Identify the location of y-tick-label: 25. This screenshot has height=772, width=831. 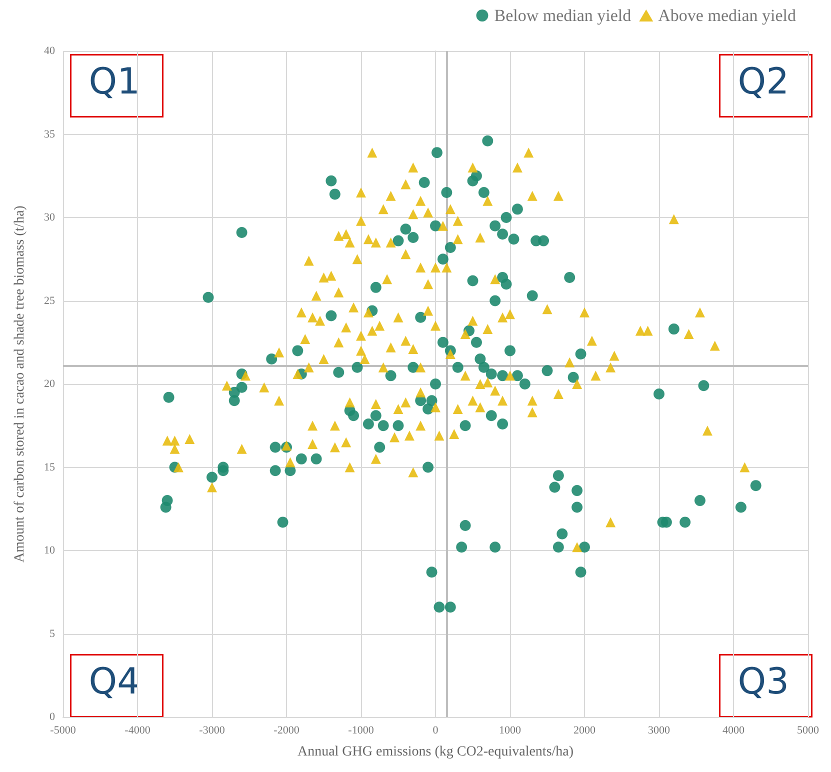
(50, 300).